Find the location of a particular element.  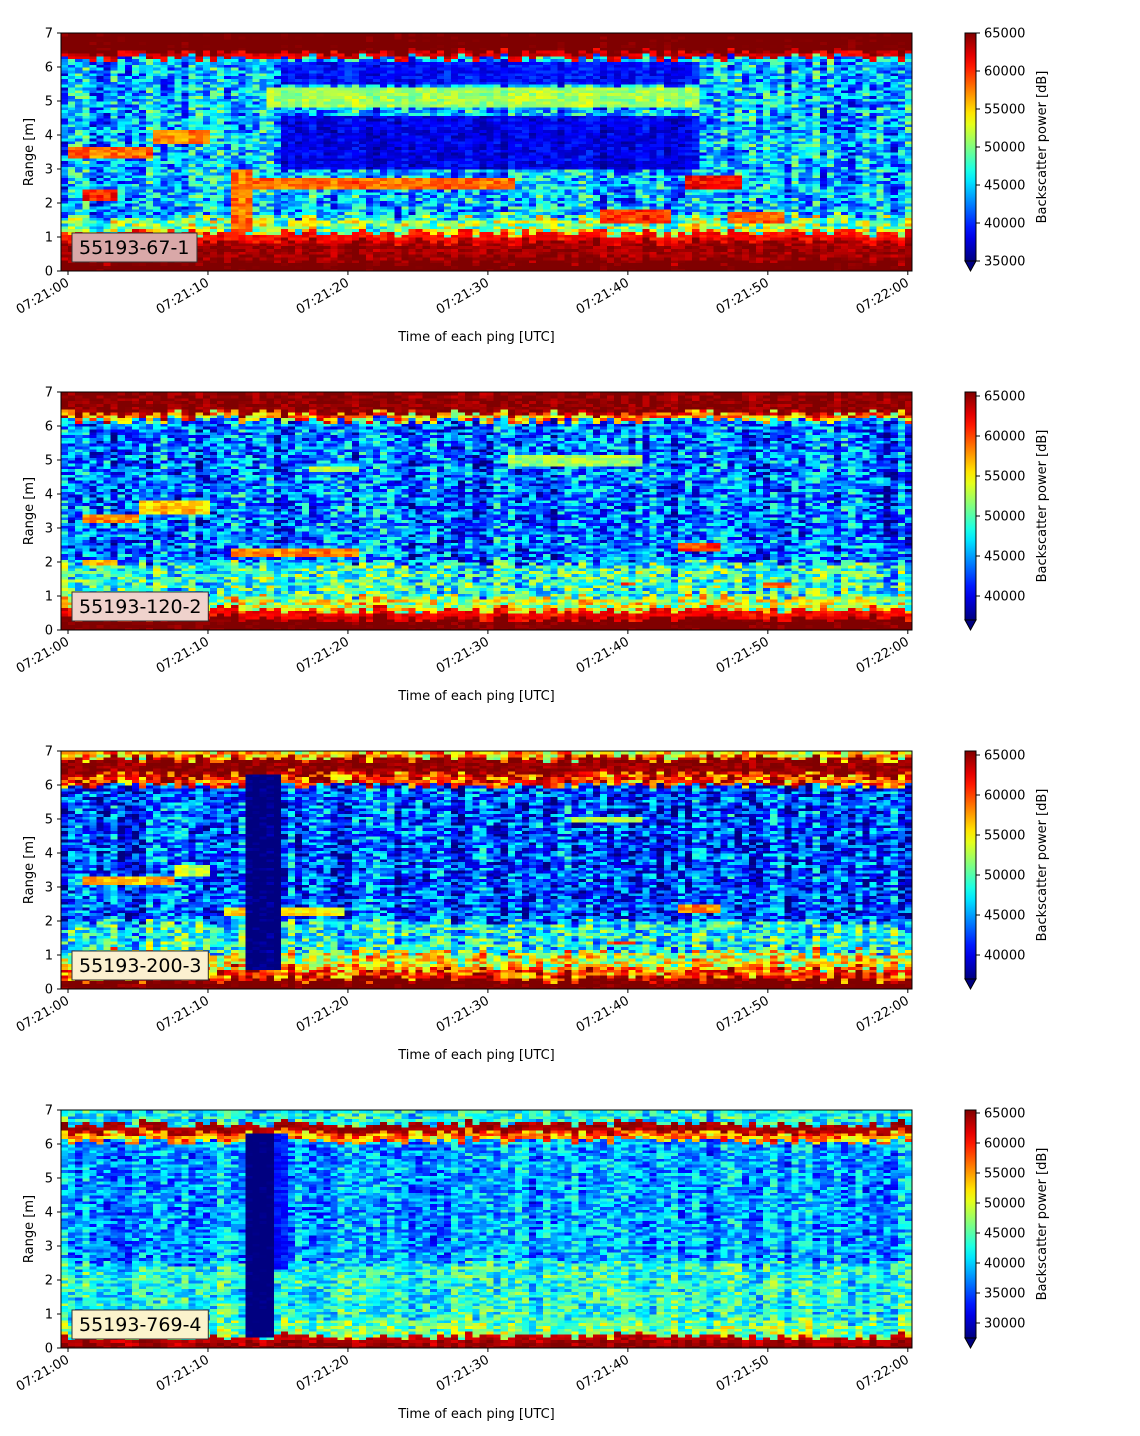

station-label: 55193-200-3 is located at coordinates (140, 965).